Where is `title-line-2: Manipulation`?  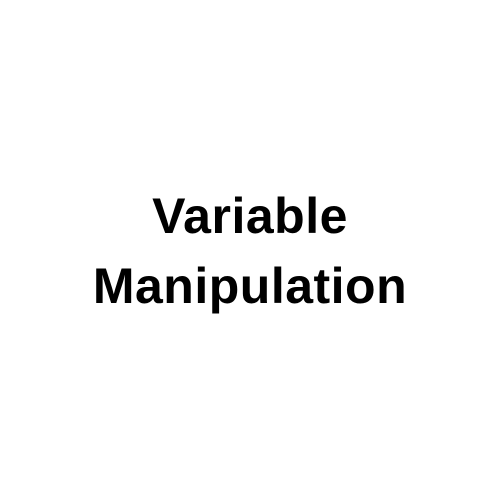 title-line-2: Manipulation is located at coordinates (250, 286).